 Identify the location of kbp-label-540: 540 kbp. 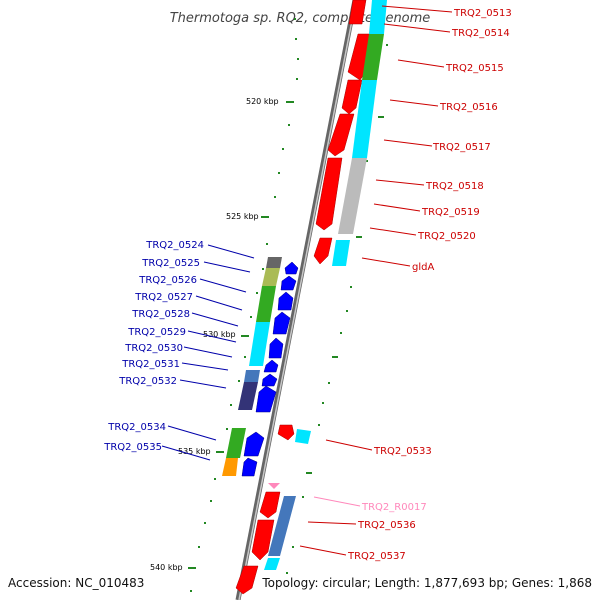
(166, 567).